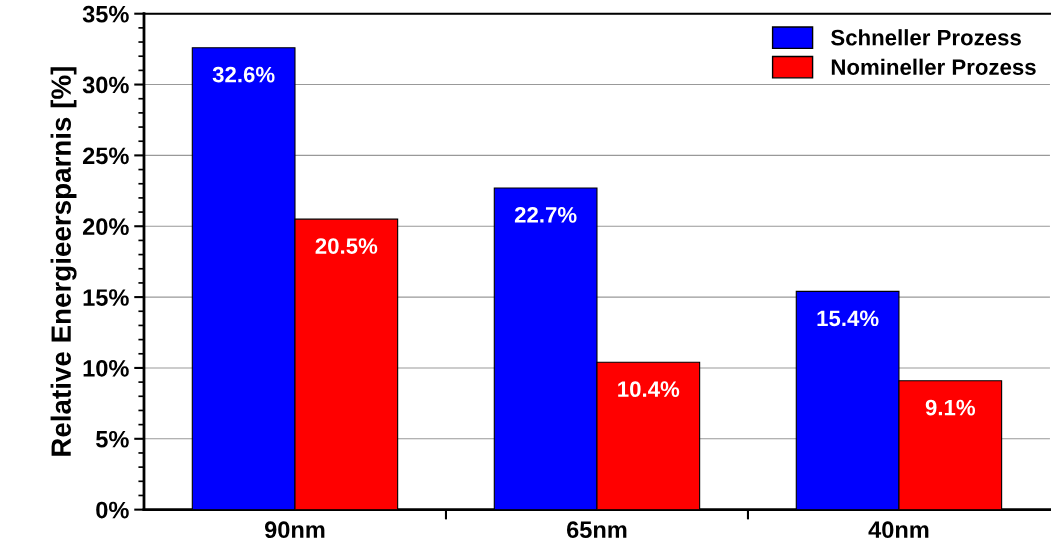 Image resolution: width=1051 pixels, height=548 pixels. What do you see at coordinates (294, 530) in the screenshot?
I see `x-tick-label: 90nm` at bounding box center [294, 530].